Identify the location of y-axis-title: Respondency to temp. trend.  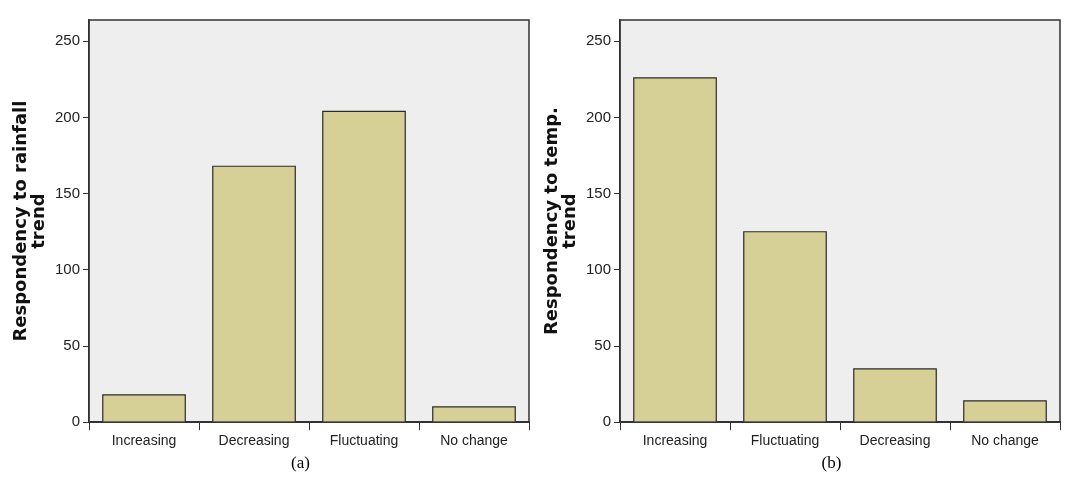
(559, 221).